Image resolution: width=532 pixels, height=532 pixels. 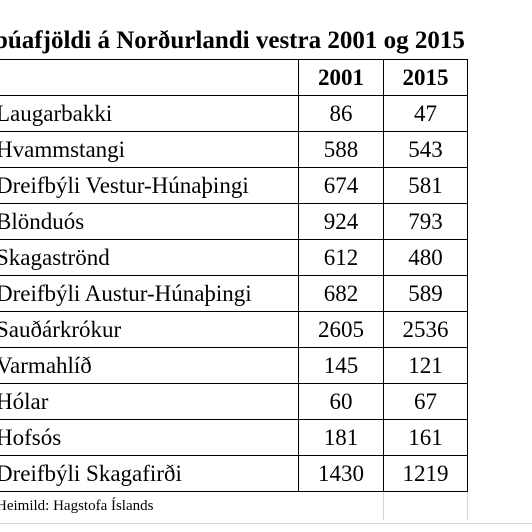 What do you see at coordinates (341, 149) in the screenshot?
I see `value-2001-cell: 588` at bounding box center [341, 149].